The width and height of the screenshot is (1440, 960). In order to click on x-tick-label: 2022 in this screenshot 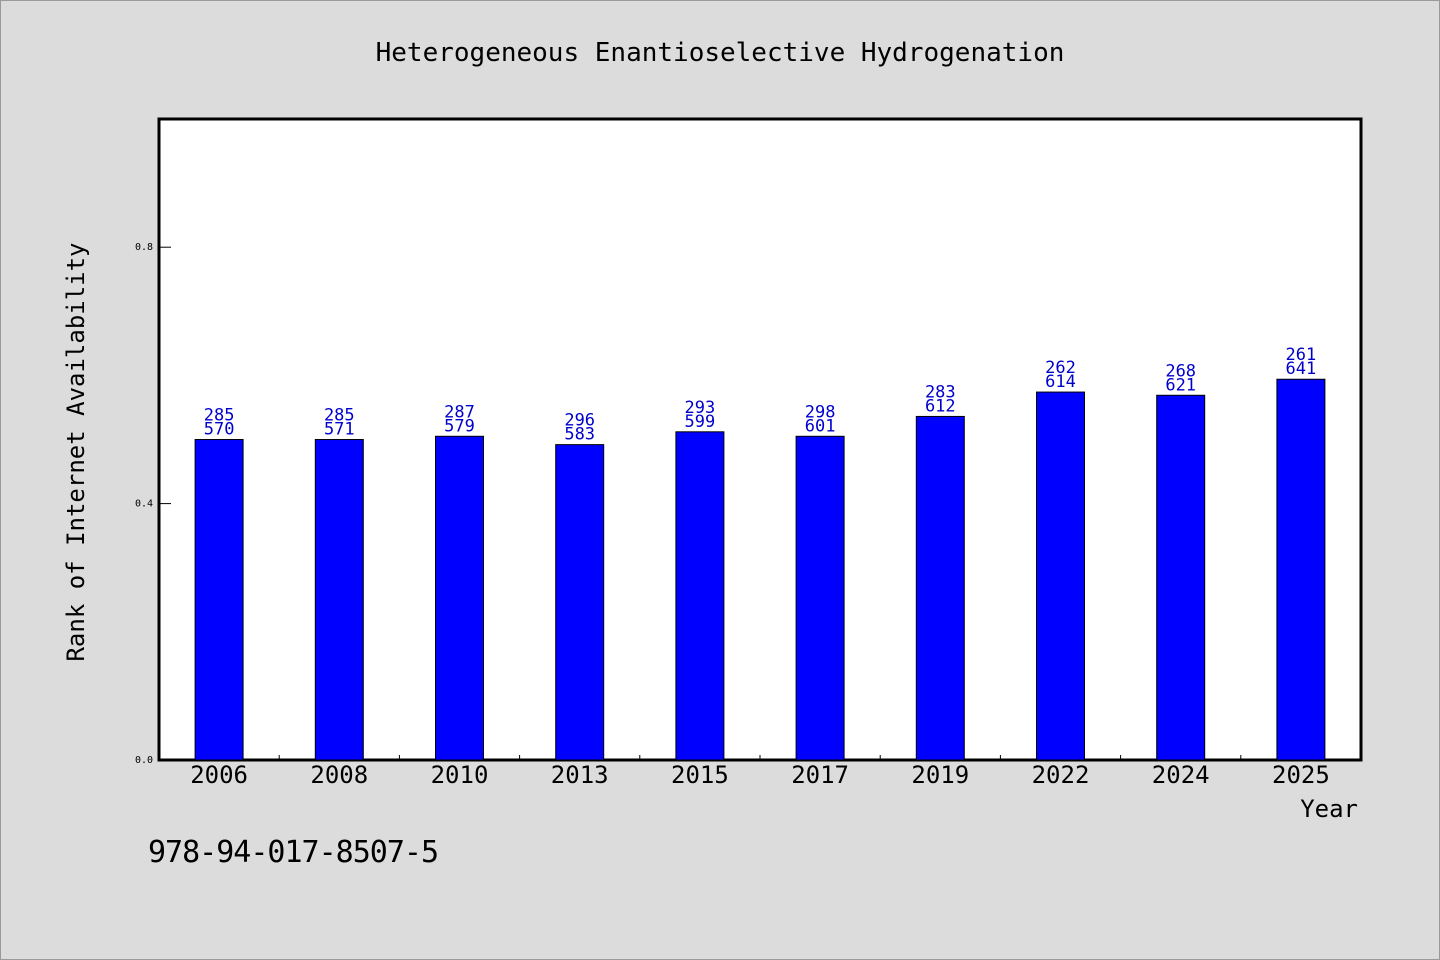, I will do `click(1061, 775)`.